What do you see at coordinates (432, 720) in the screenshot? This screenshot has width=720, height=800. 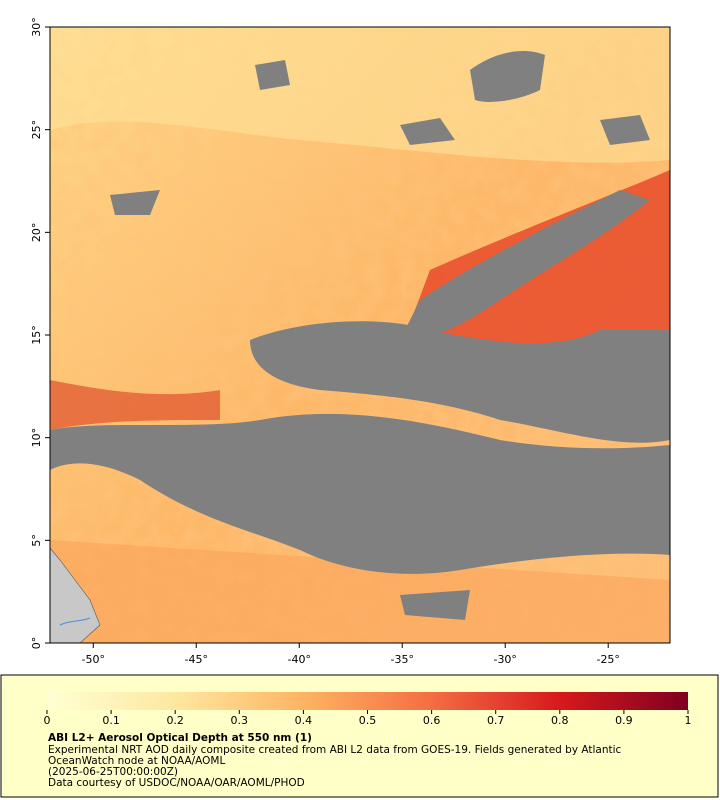 I see `colorbar-tick-label: 0.6` at bounding box center [432, 720].